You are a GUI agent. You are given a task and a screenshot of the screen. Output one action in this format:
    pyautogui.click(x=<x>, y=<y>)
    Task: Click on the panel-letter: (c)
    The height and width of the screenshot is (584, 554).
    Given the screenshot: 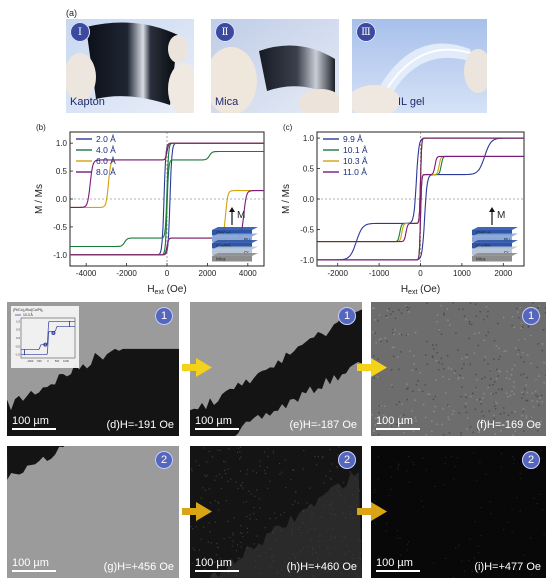 What is the action you would take?
    pyautogui.click(x=288, y=127)
    